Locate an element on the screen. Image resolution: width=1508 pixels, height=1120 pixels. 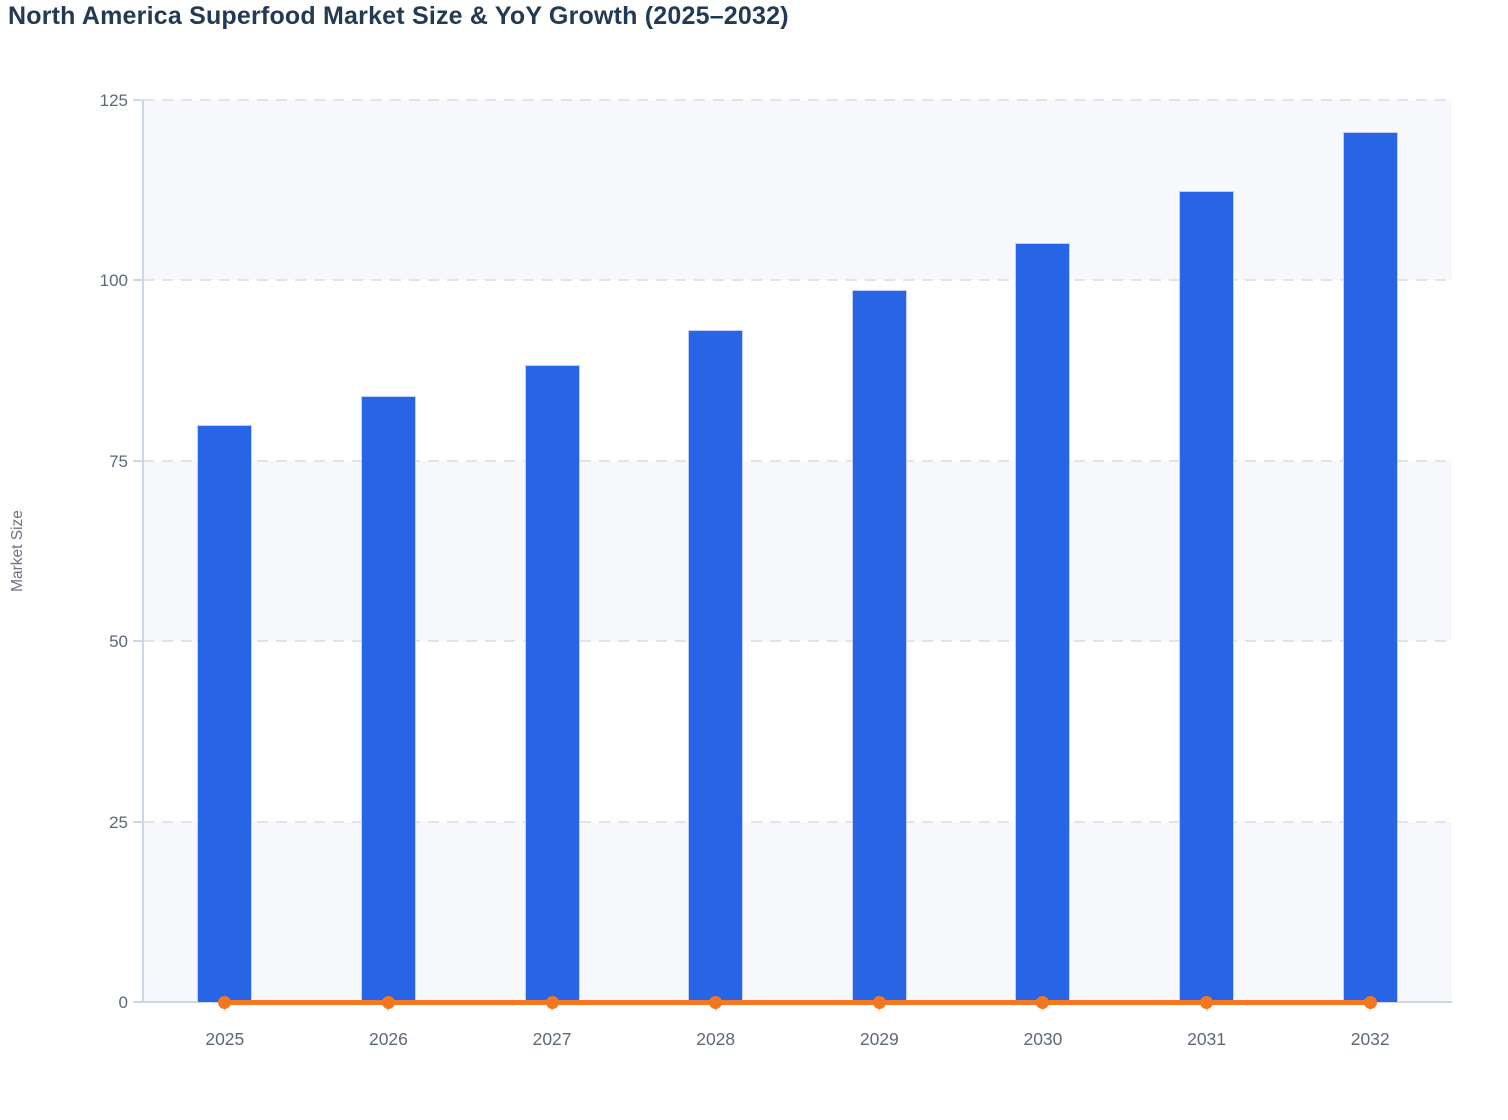
y-axis-title-text: Market Size is located at coordinates (17, 551).